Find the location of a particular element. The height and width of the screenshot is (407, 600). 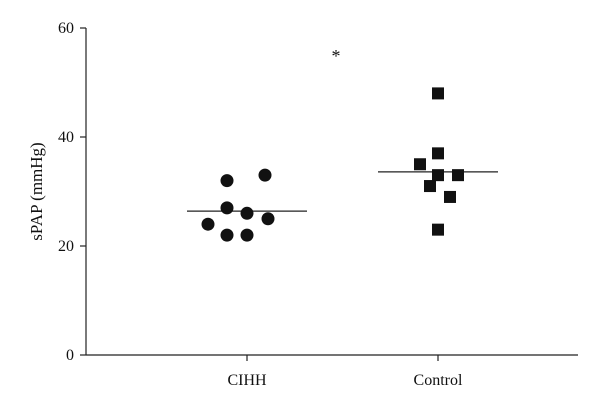

x-tick-label: CIHH is located at coordinates (247, 380).